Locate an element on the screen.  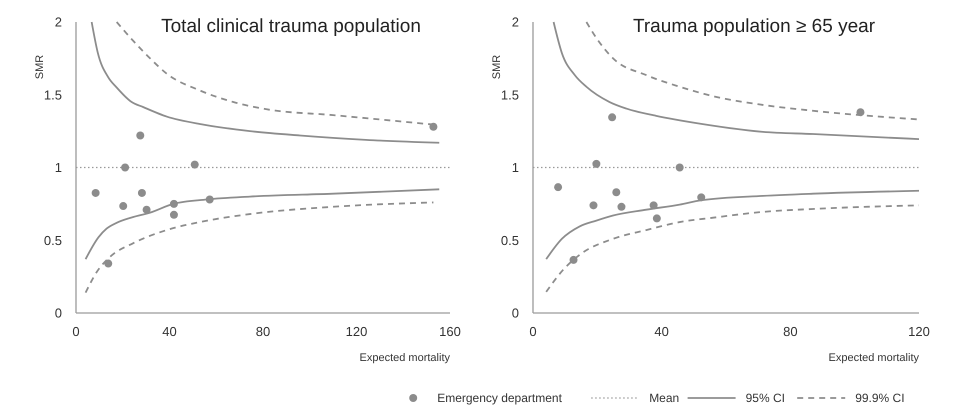
legend-label: Mean is located at coordinates (664, 398).